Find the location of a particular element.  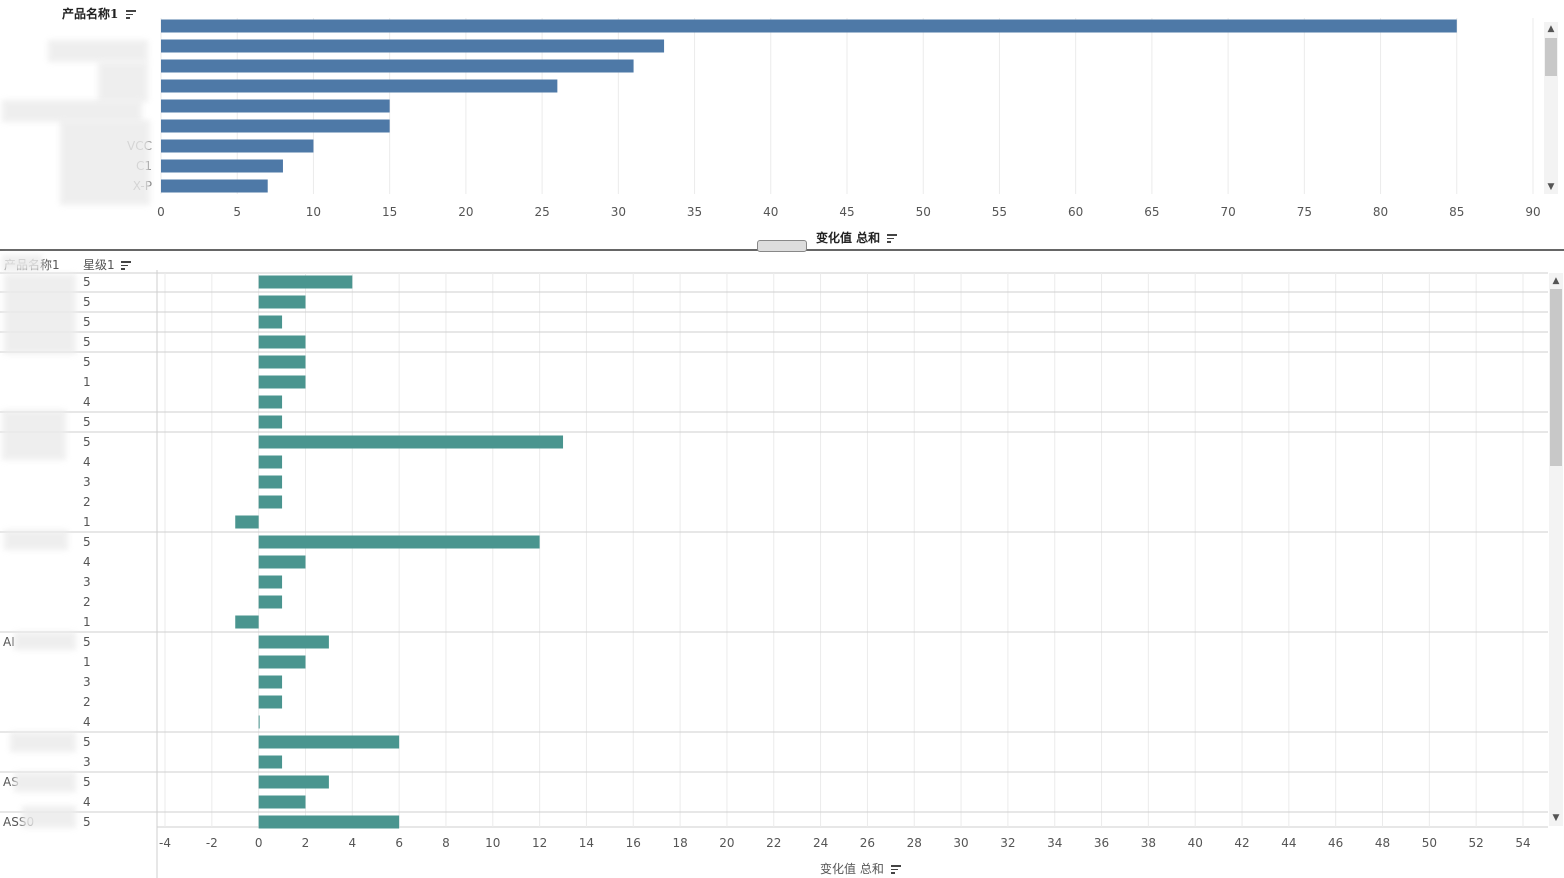

bottom-col2-header: 星级1 is located at coordinates (107, 264).